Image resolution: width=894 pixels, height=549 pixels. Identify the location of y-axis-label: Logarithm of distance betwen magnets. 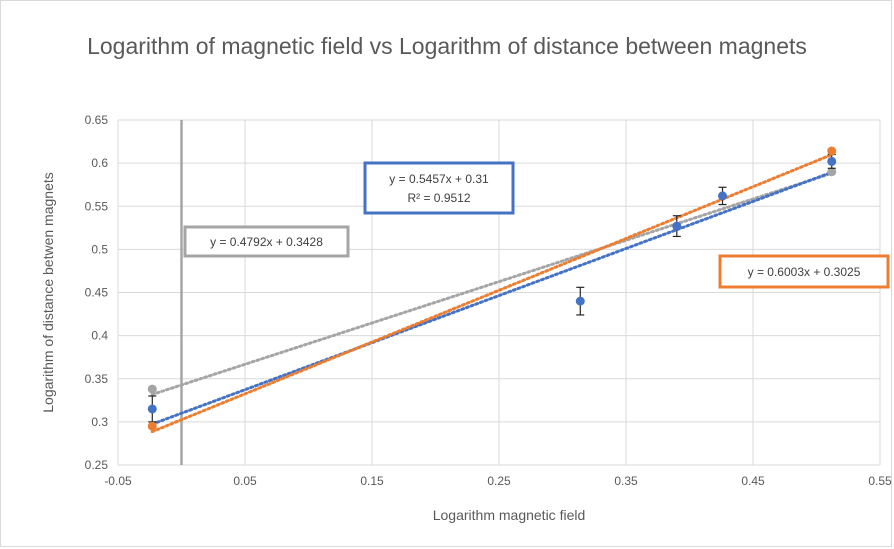
(48, 292).